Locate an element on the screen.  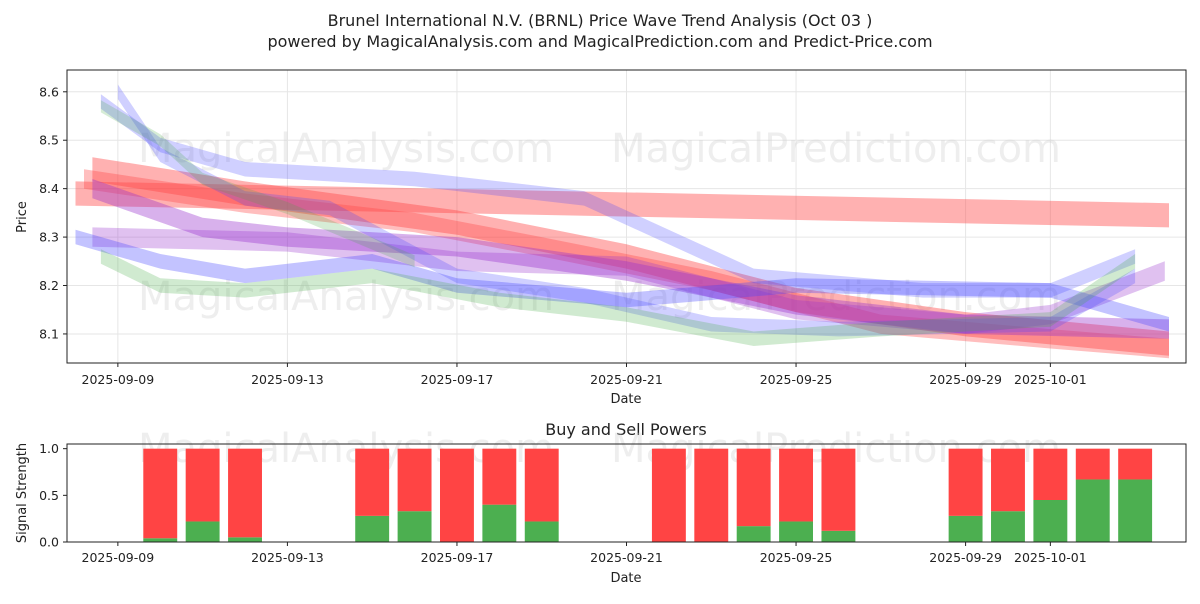
price-y-tick-label: 8.1 is located at coordinates (49, 333).